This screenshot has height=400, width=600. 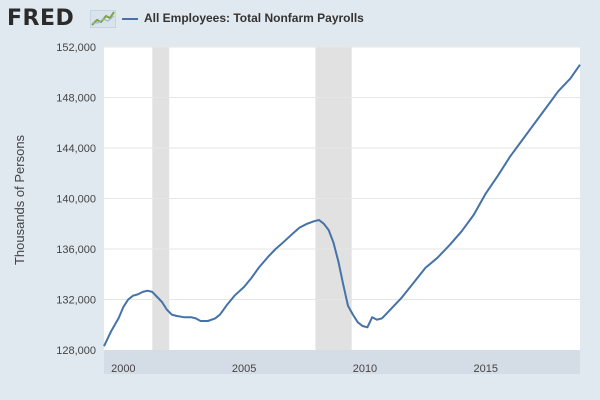 What do you see at coordinates (76, 48) in the screenshot?
I see `y-tick-label: 152,000` at bounding box center [76, 48].